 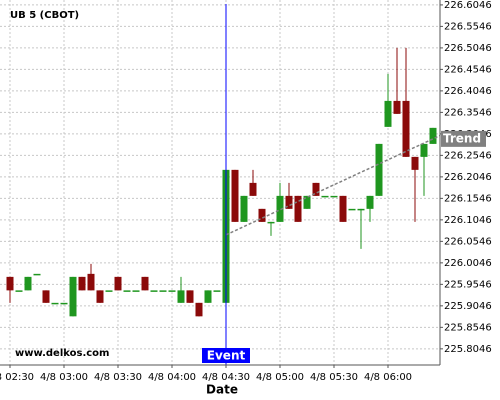 What do you see at coordinates (118, 377) in the screenshot?
I see `x-tick-label: 4/8 03:30` at bounding box center [118, 377].